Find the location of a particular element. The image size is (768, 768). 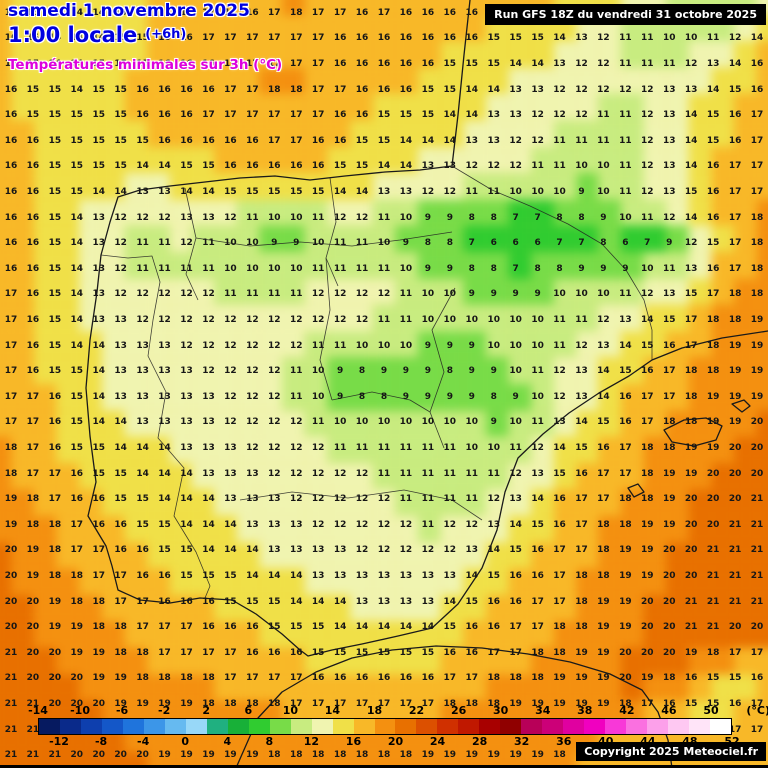

legend-tick-label: 32 is located at coordinates (522, 741).